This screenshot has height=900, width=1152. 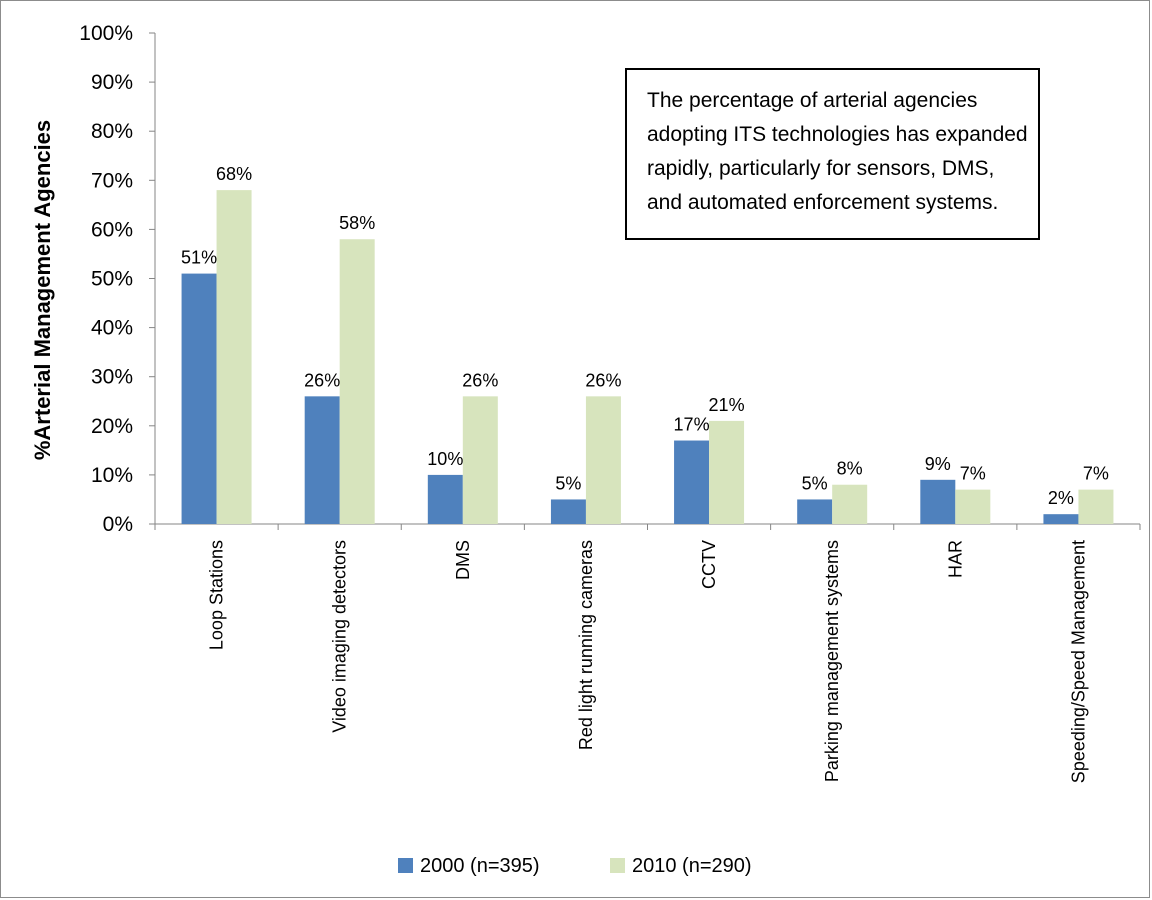 I want to click on x-category-label: Red light running cameras, so click(x=586, y=645).